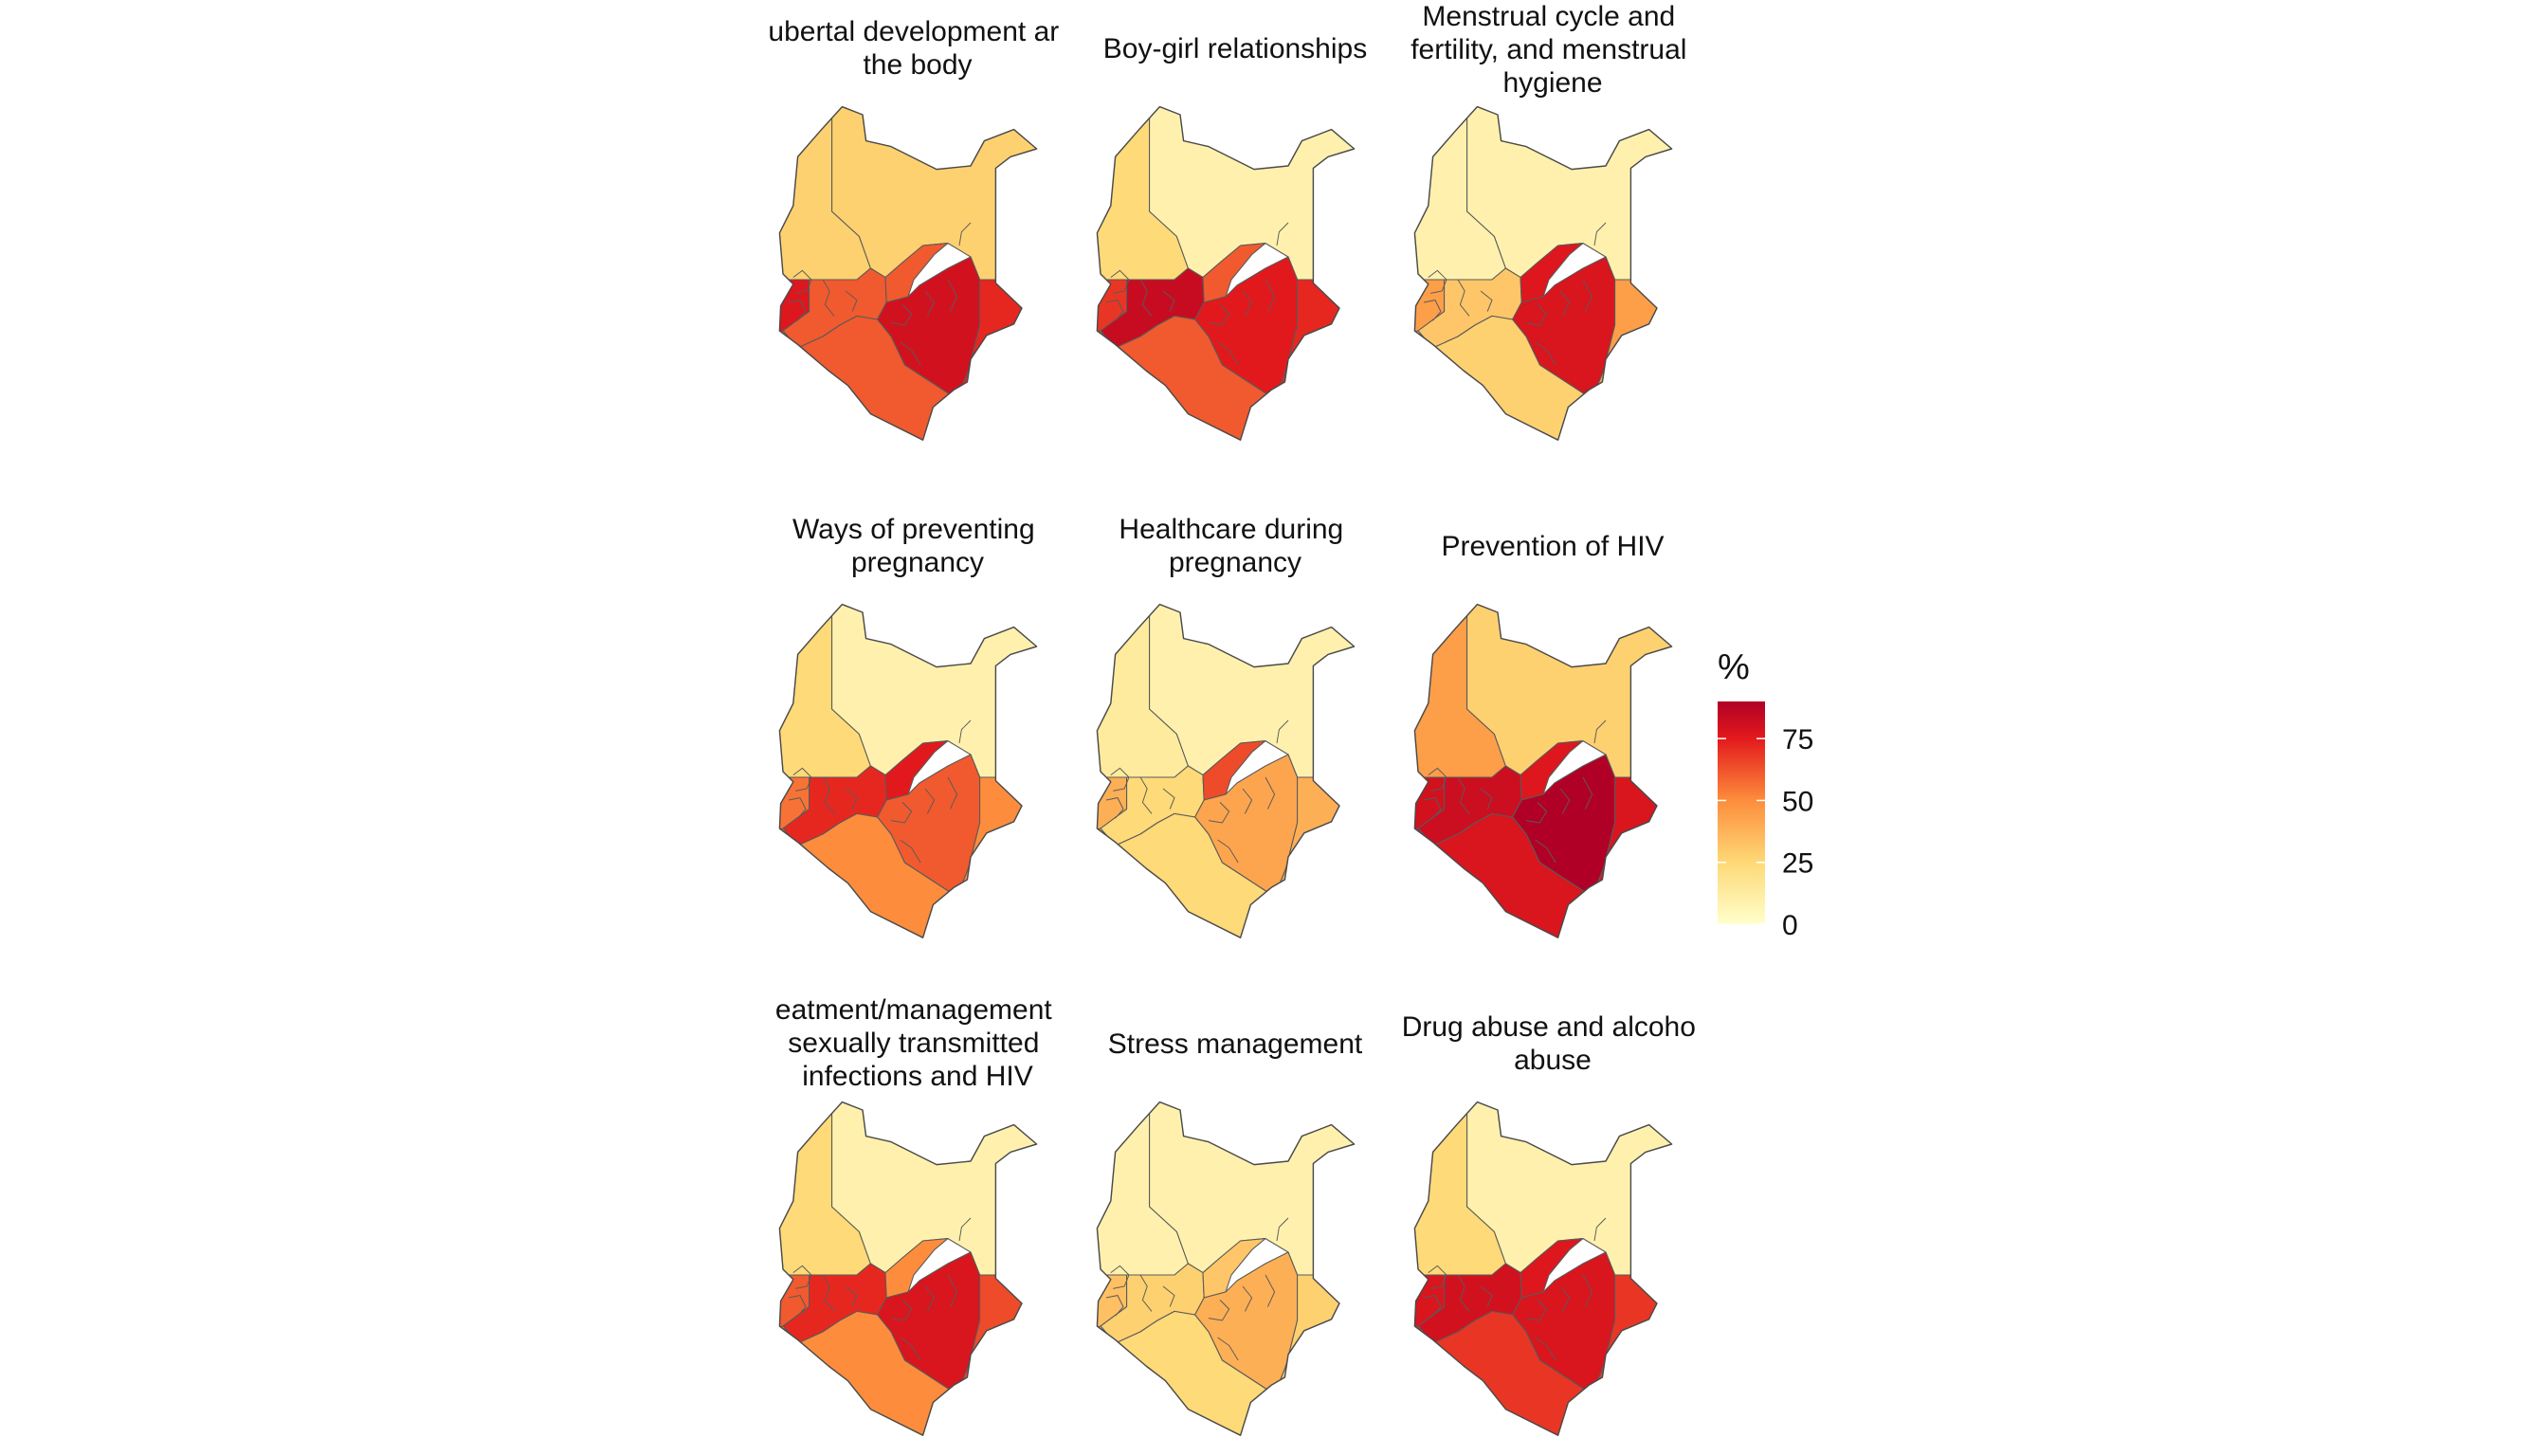  Describe the element at coordinates (1553, 1060) in the screenshot. I see `panel-title-line: abuse` at that location.